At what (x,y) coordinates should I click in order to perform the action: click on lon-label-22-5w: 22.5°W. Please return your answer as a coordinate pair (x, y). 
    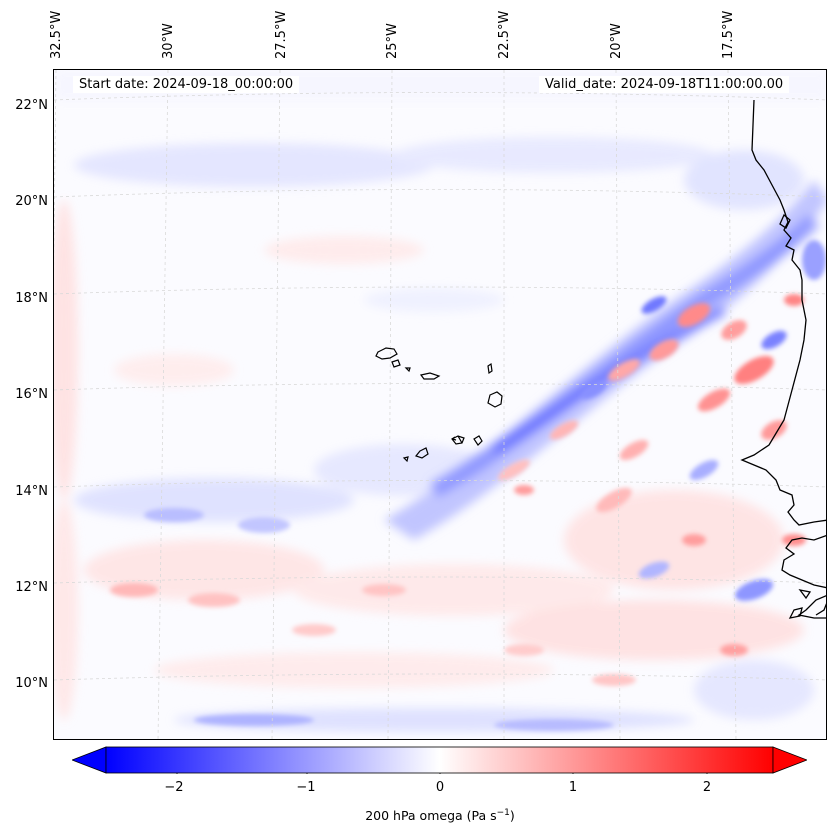
    Looking at the image, I should click on (504, 34).